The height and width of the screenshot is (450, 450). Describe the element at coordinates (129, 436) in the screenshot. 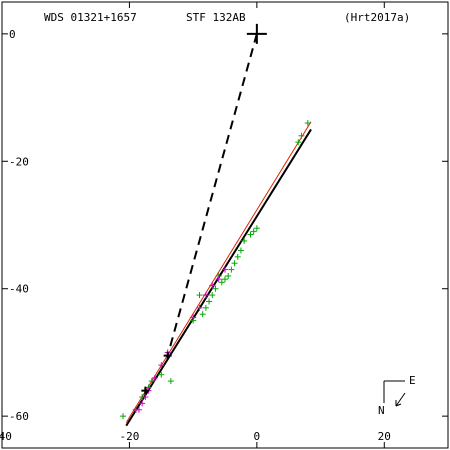

I see `x-tick-label: -20` at that location.